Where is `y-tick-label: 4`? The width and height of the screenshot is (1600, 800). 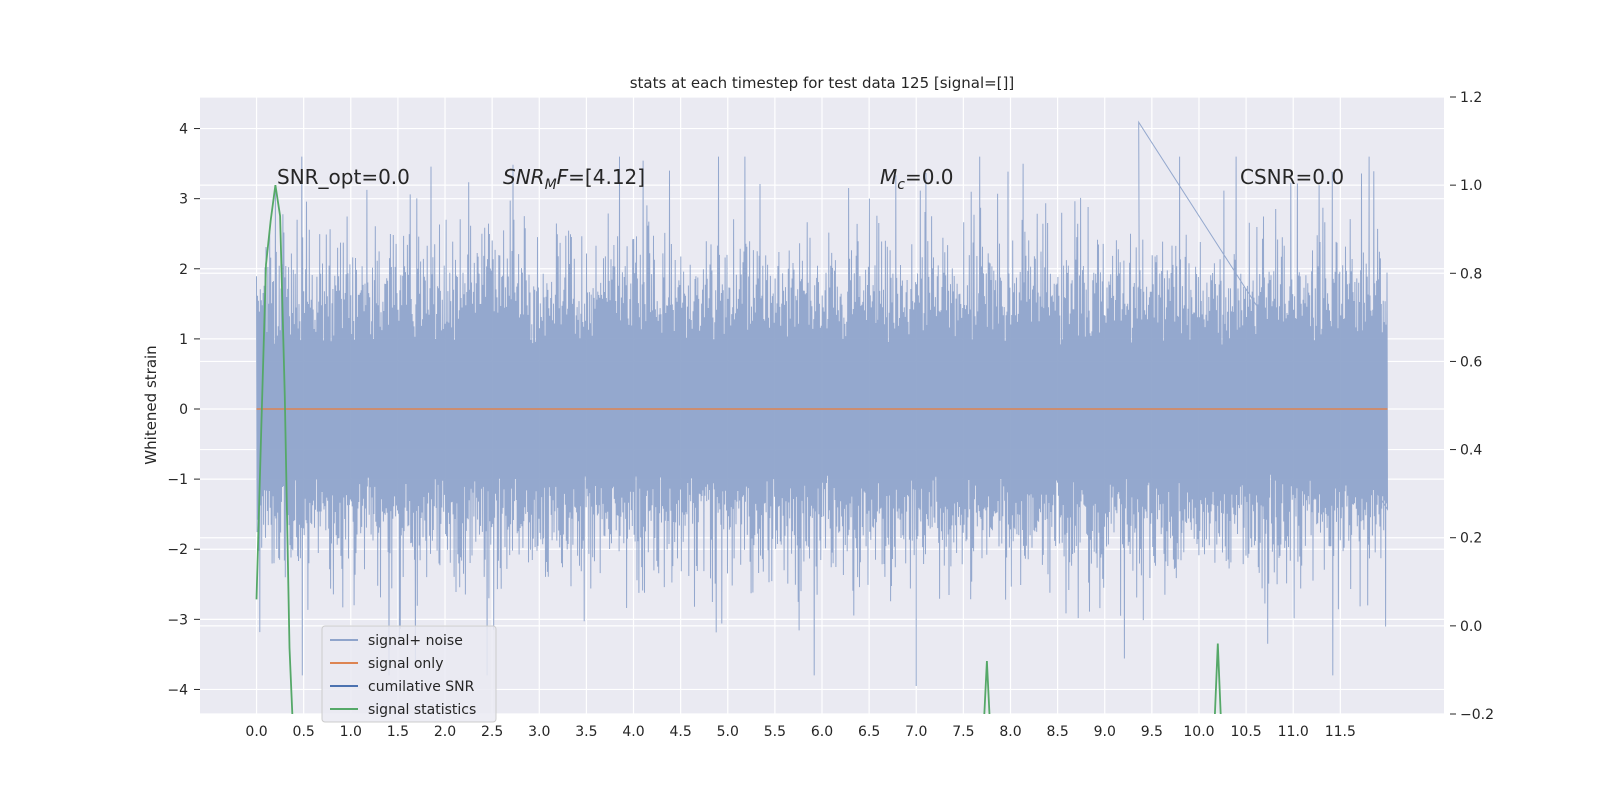 y-tick-label: 4 is located at coordinates (183, 130).